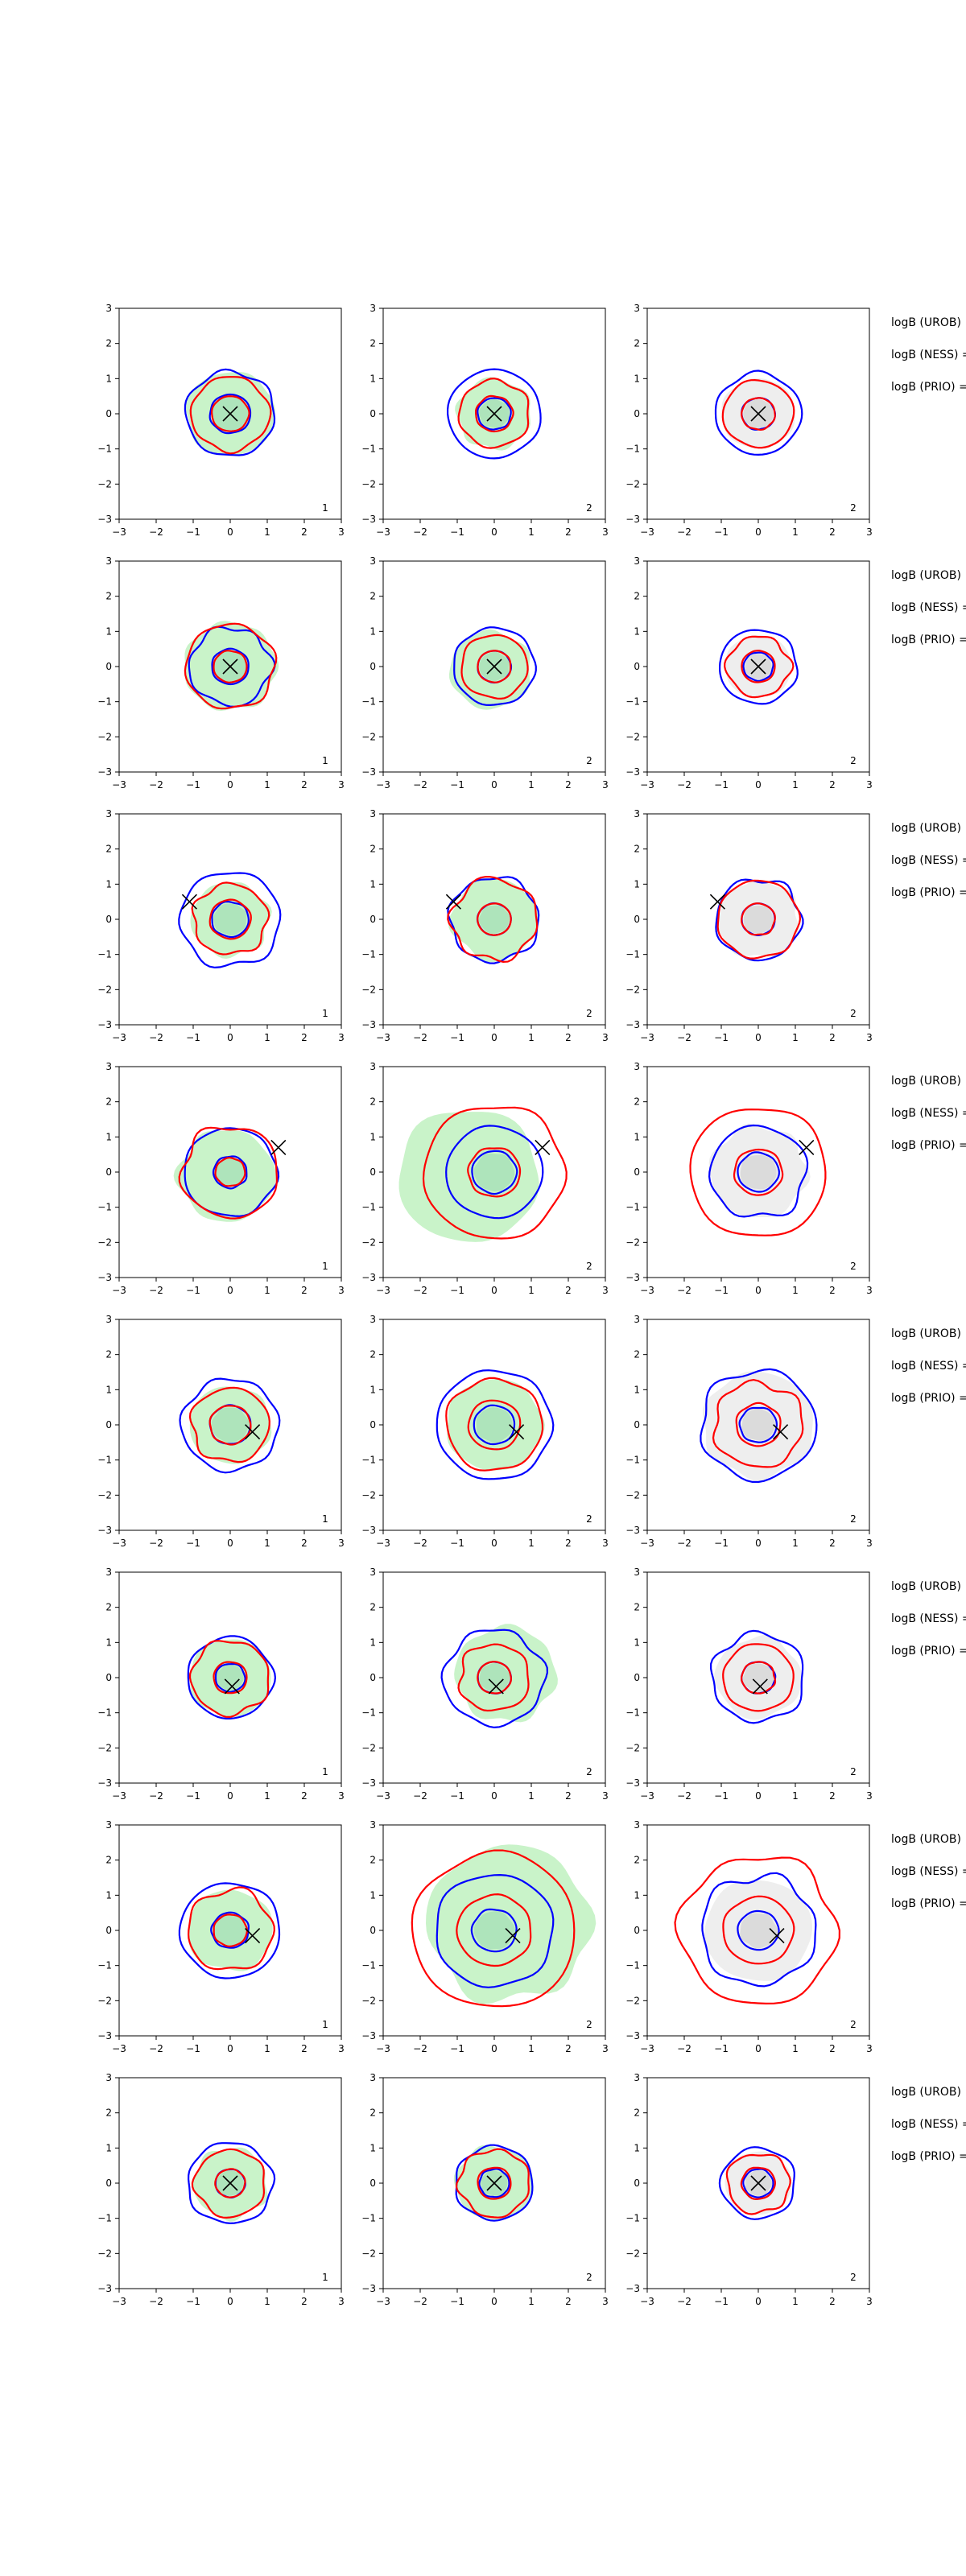 This screenshot has height=2576, width=966. I want to click on panel-r3-c1: −3−3 −2 −2 −1 −1 0 0 1 1 2 2 3 3 1, so click(221, 926).